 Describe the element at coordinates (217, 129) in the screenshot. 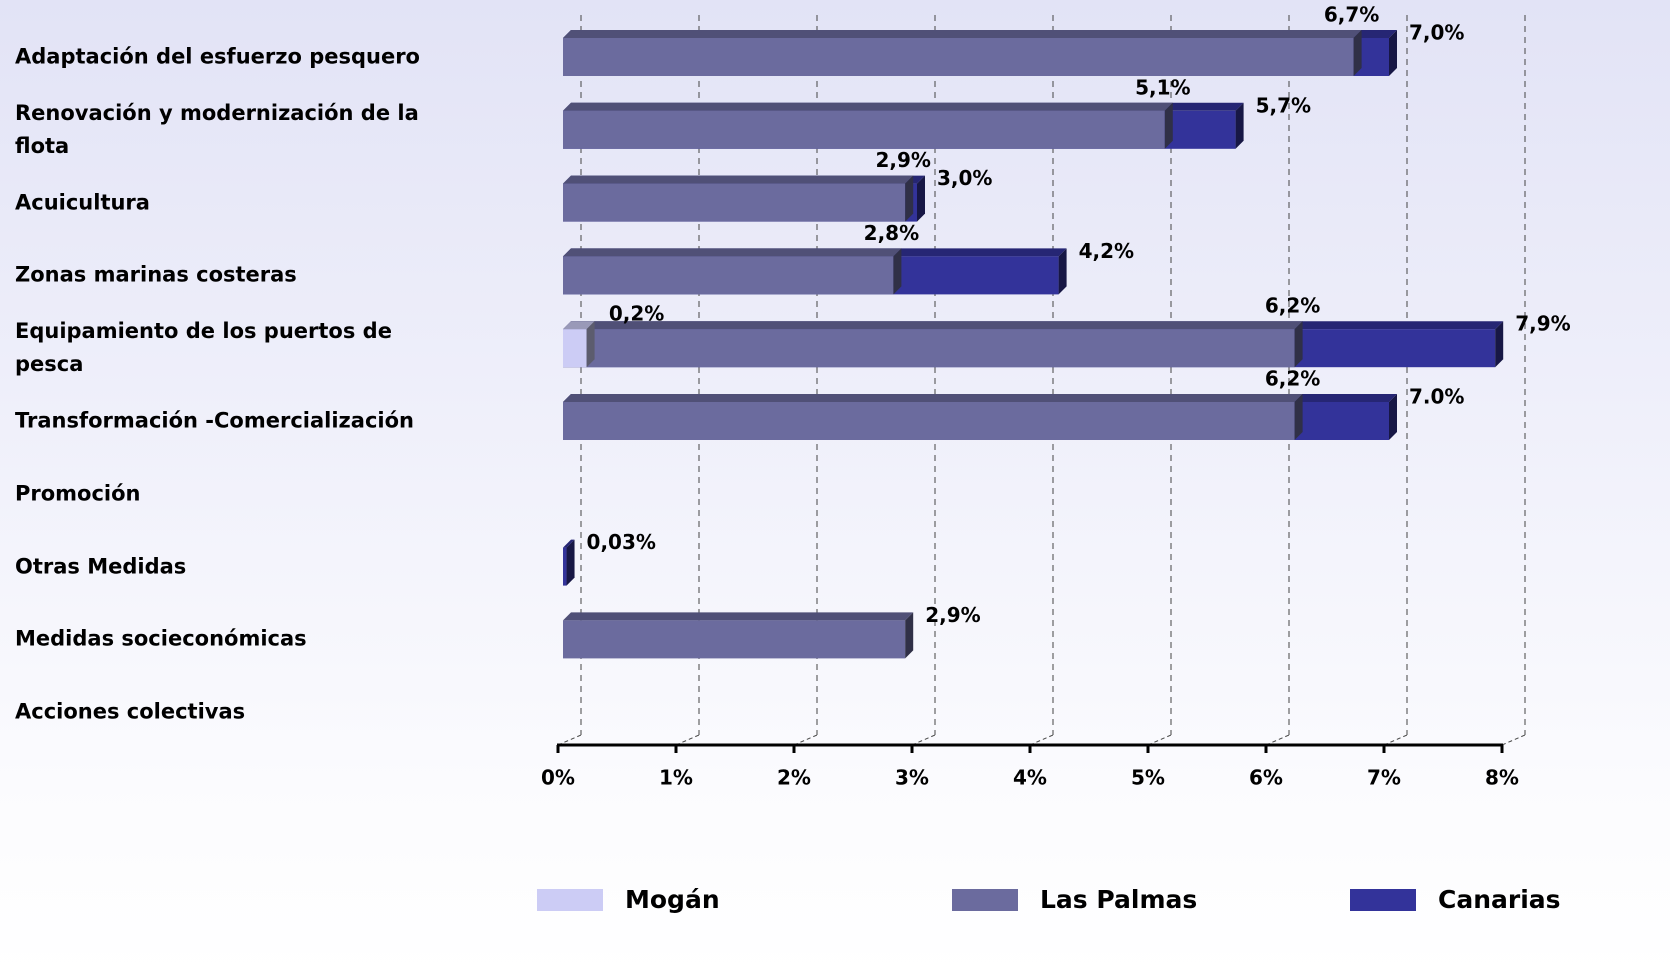

I see `category-label: Renovación y modernización de la flota` at that location.